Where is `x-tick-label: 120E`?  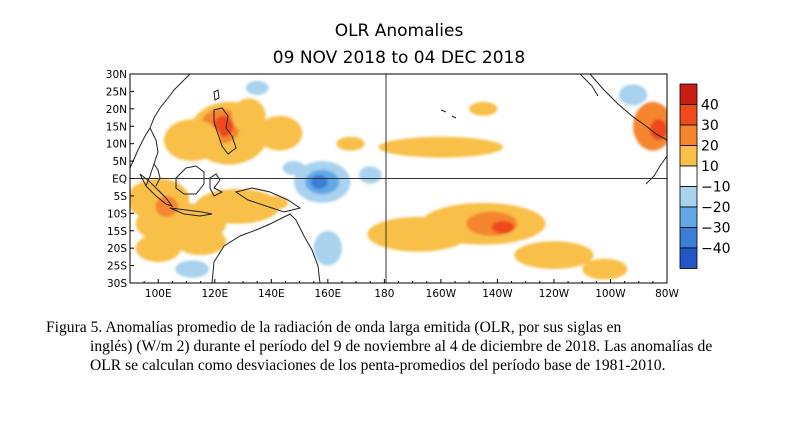 x-tick-label: 120E is located at coordinates (214, 294).